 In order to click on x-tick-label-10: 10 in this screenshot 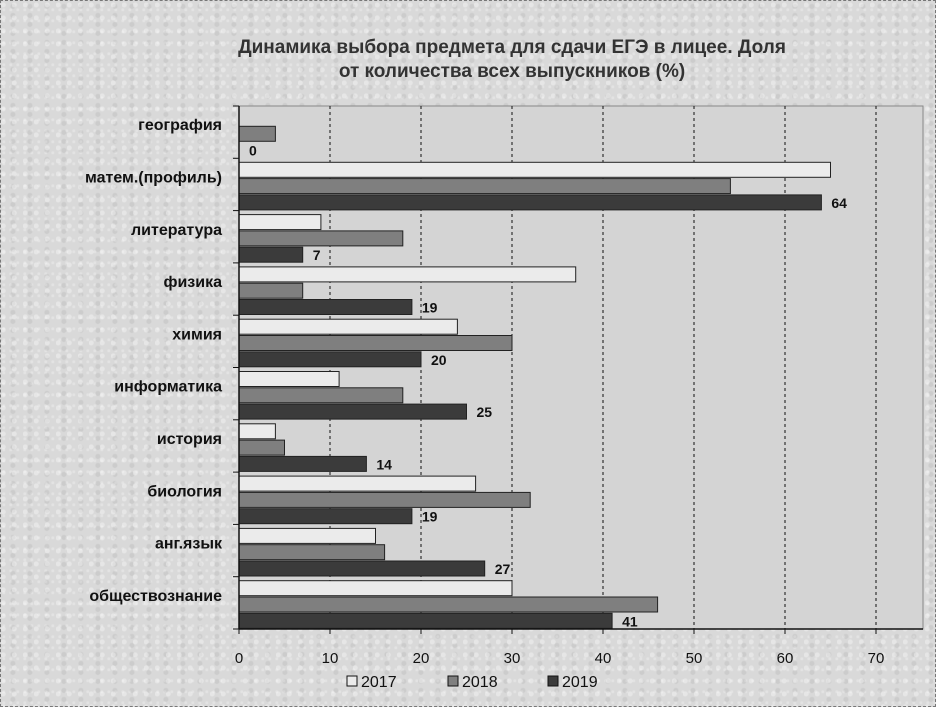, I will do `click(330, 658)`.